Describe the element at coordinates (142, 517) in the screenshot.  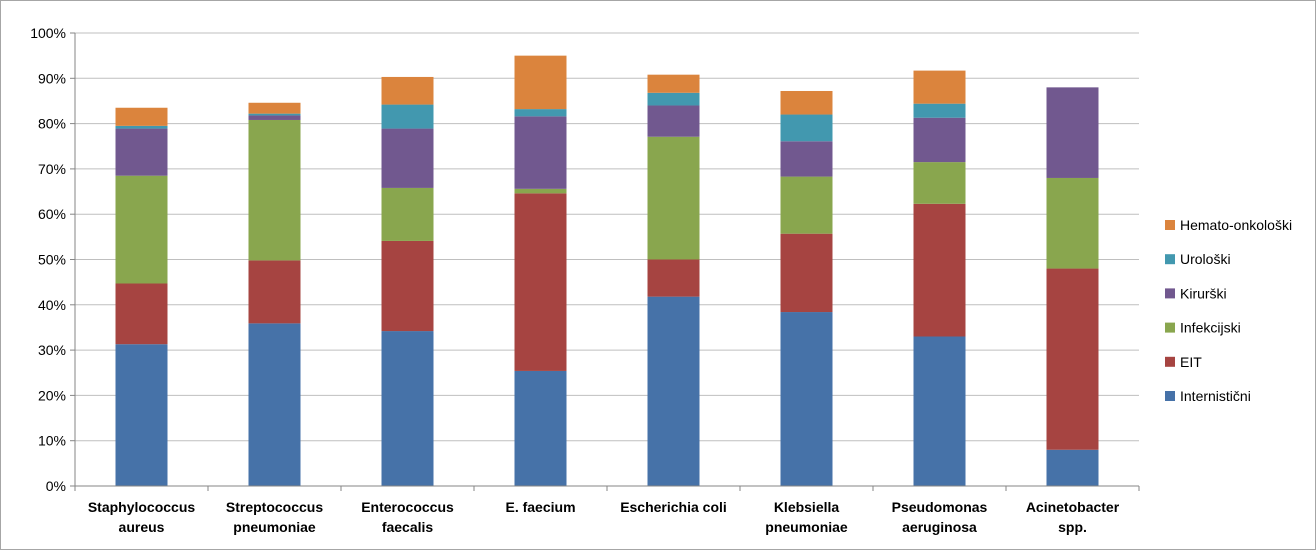
I see `x-category-label: Staphylococcus aureus` at that location.